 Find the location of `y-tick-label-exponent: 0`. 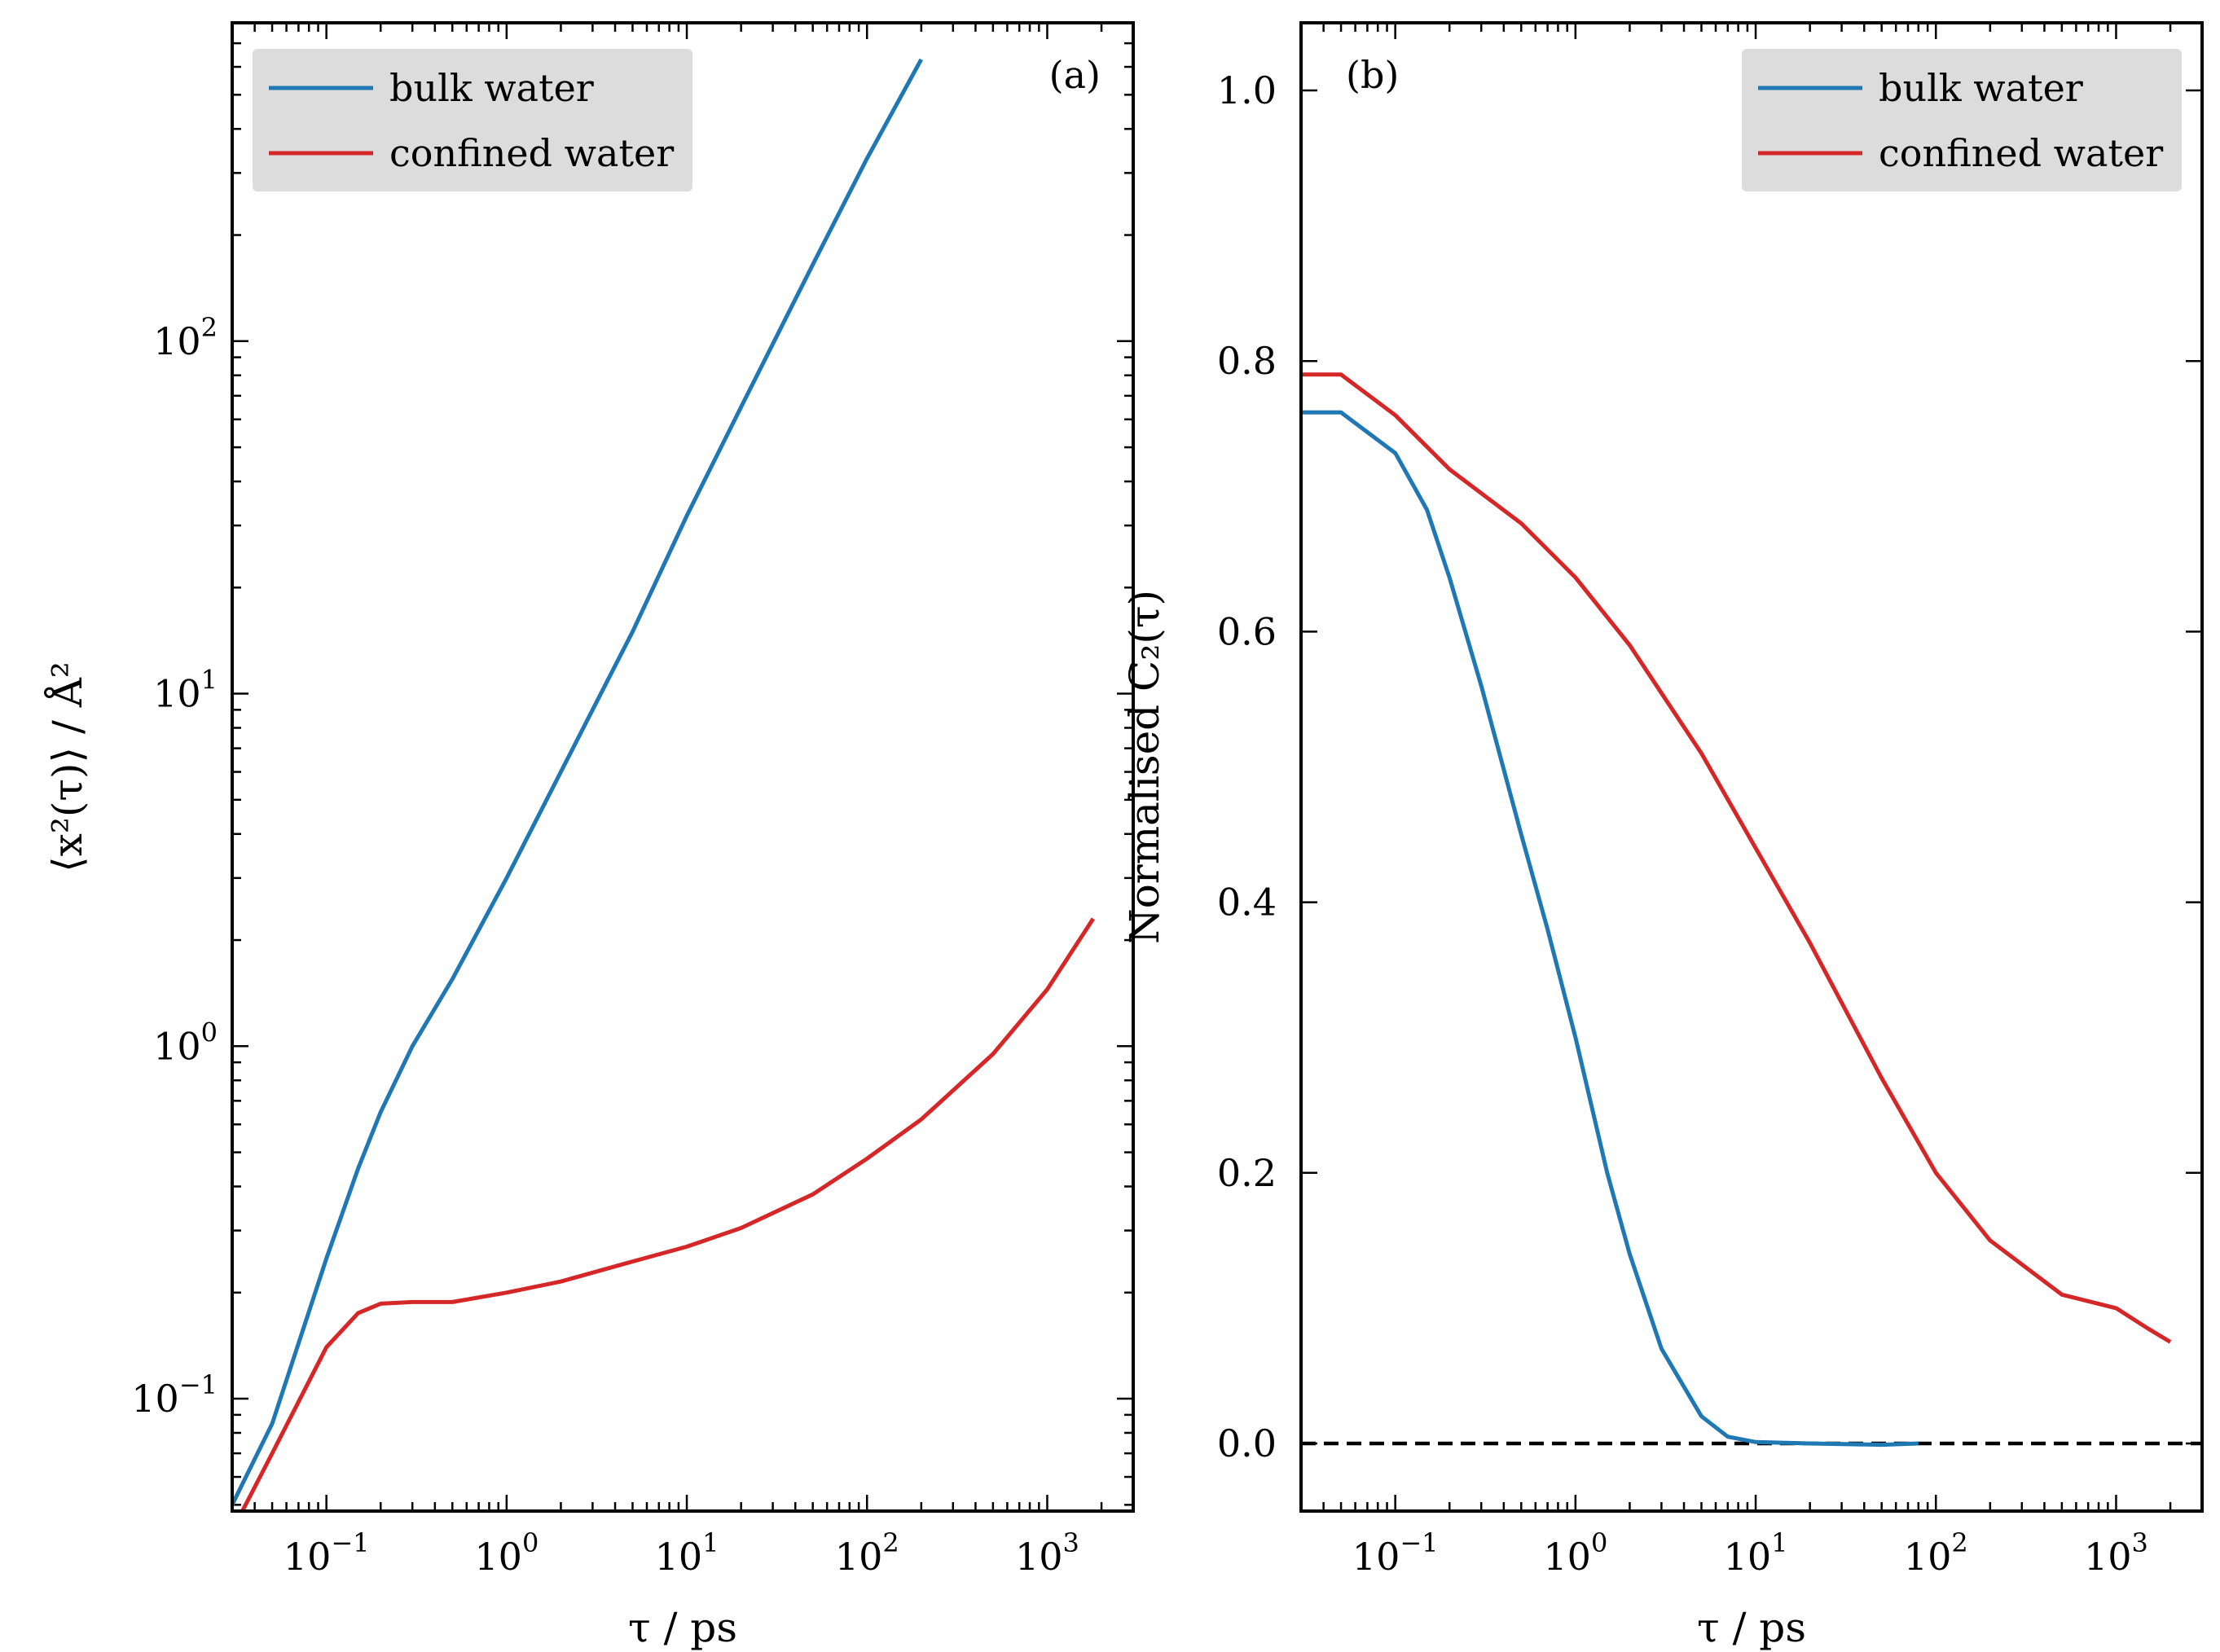

y-tick-label-exponent: 0 is located at coordinates (209, 1032).